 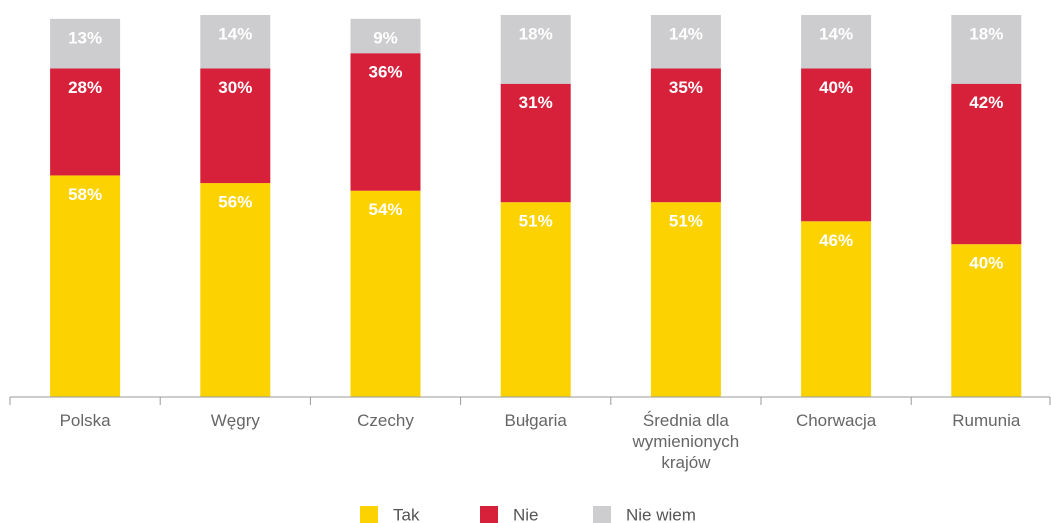 What do you see at coordinates (385, 72) in the screenshot?
I see `value-label: 36%` at bounding box center [385, 72].